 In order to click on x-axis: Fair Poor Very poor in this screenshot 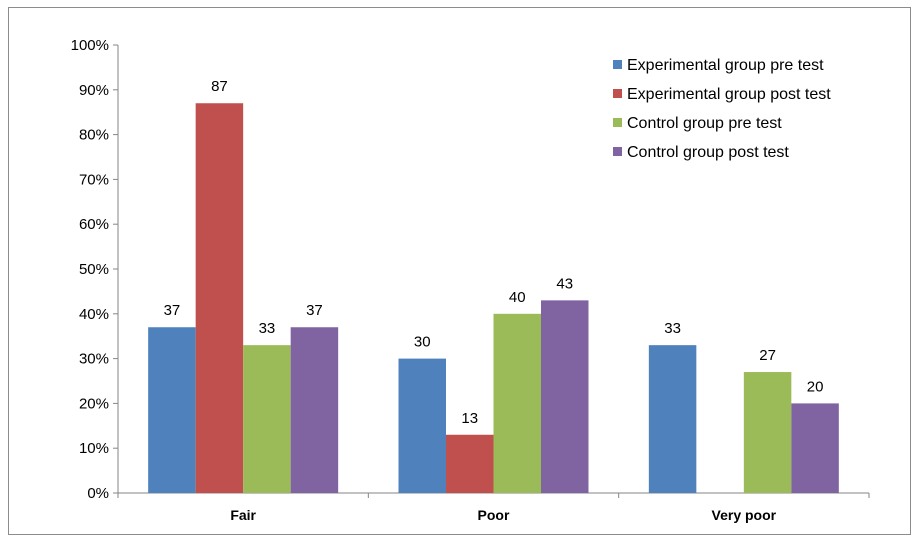, I will do `click(493, 507)`.